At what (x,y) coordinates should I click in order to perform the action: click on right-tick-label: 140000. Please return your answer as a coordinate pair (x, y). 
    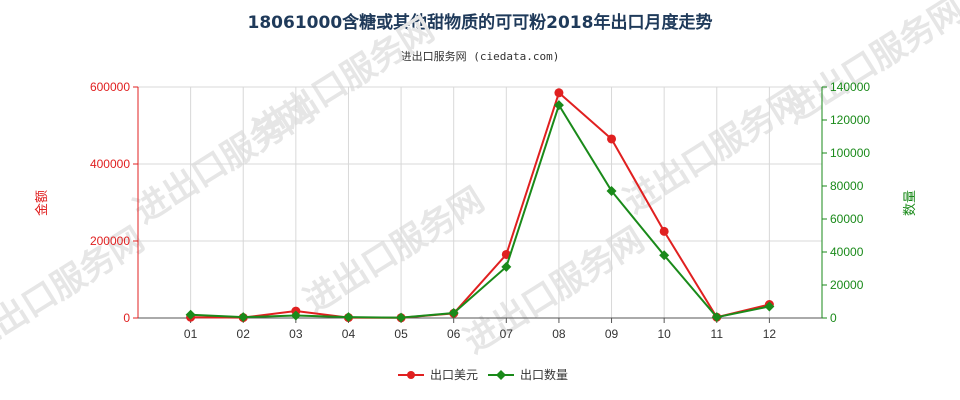
    Looking at the image, I should click on (850, 87).